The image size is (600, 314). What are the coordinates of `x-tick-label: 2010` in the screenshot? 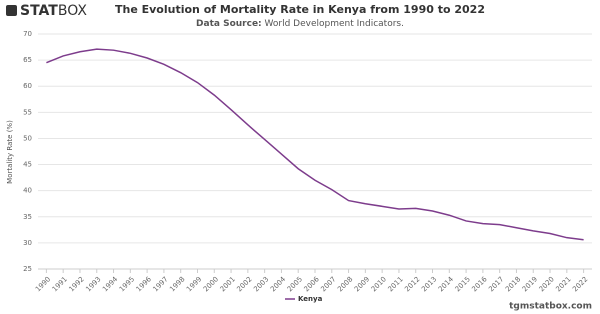 It's located at (379, 284).